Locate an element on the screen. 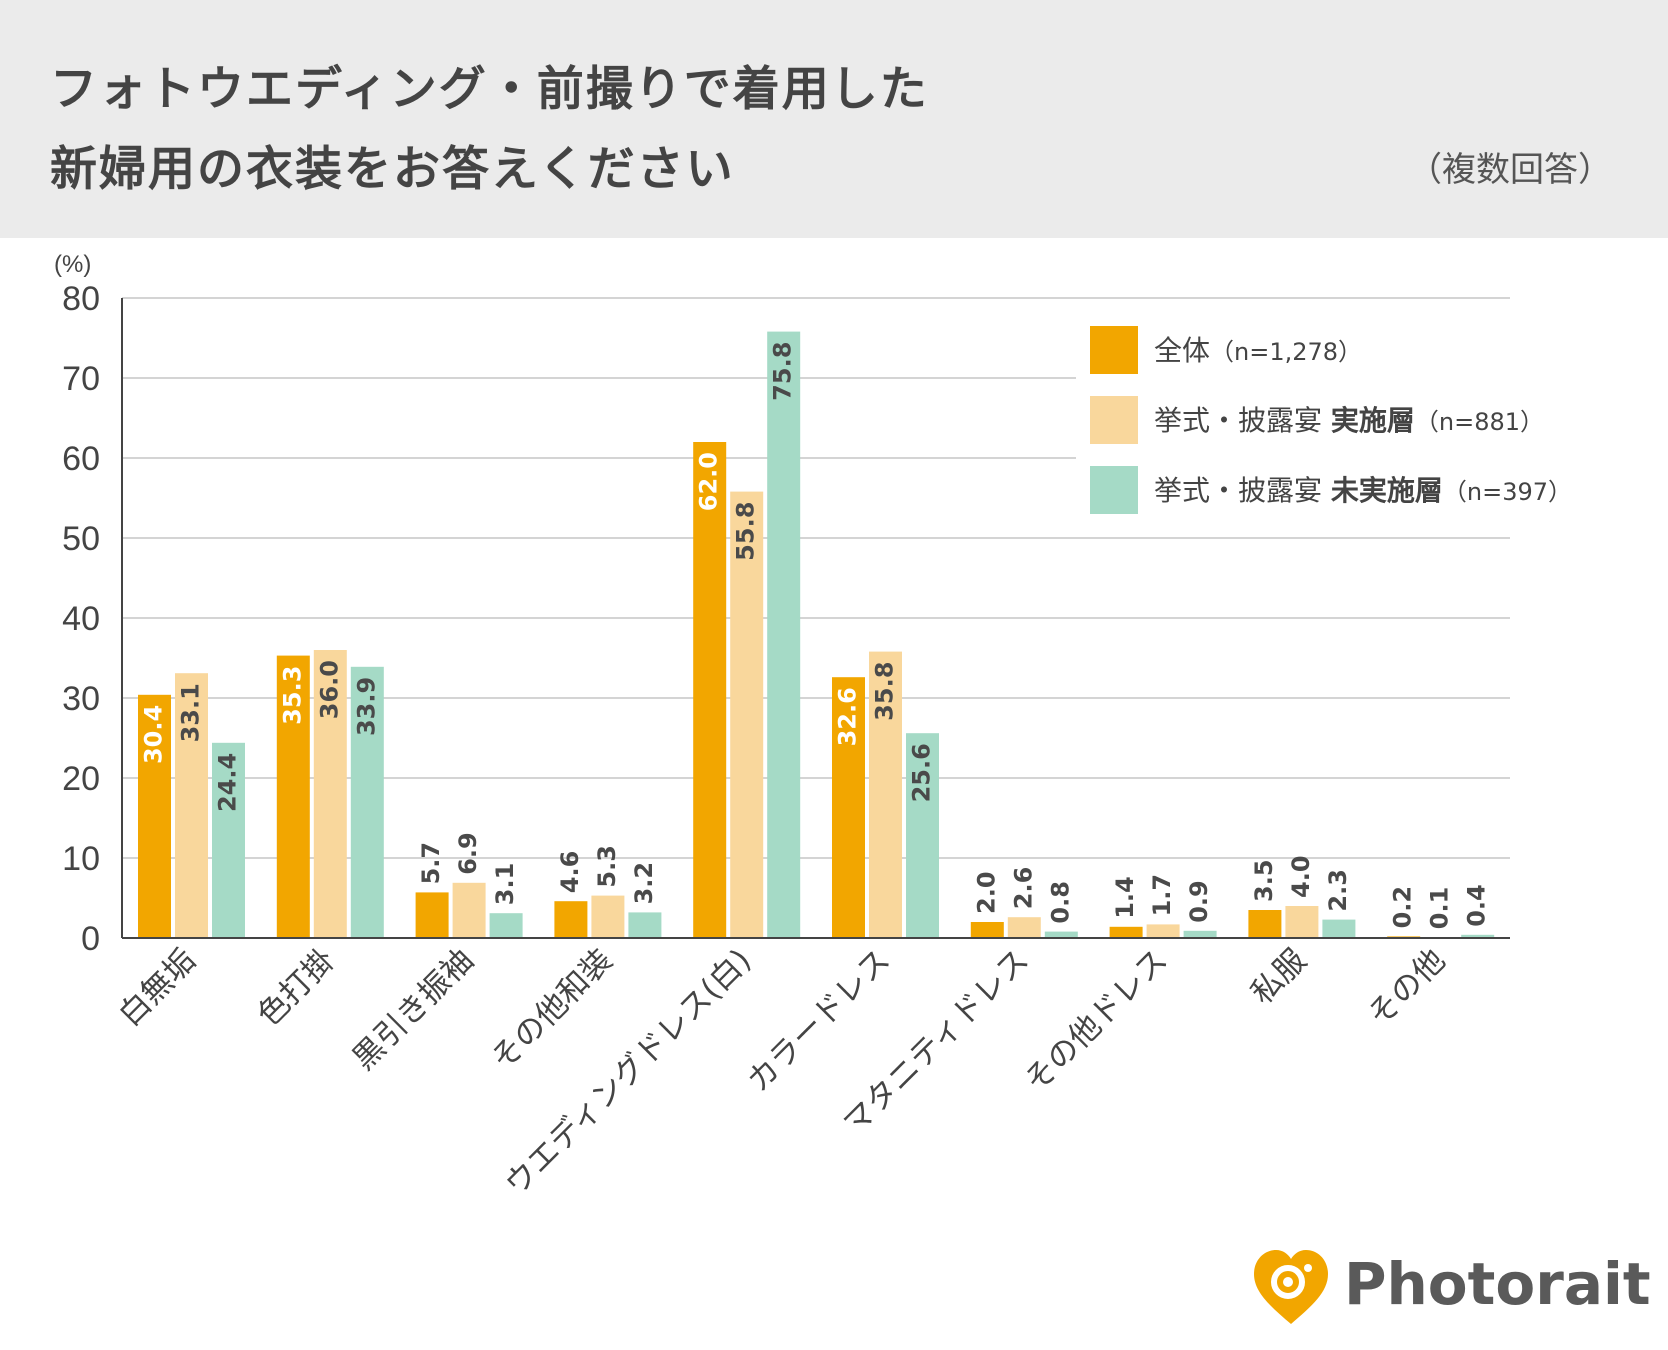 The width and height of the screenshot is (1668, 1350). bar-value-label: 2.3 is located at coordinates (1338, 890).